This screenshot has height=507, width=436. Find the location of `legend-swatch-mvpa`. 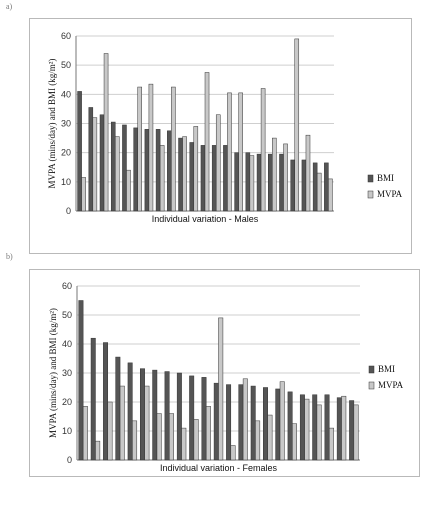

legend-swatch-mvpa is located at coordinates (370, 194).